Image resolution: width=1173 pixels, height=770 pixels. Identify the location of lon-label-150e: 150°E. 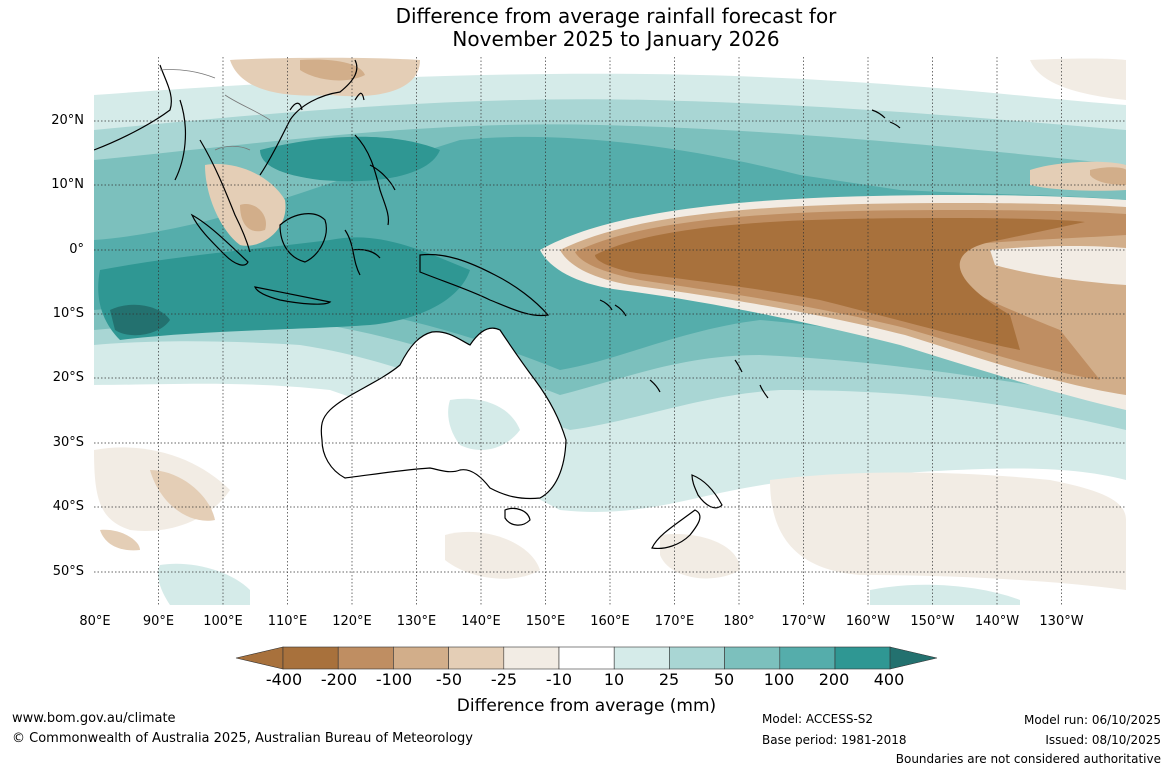
(545, 621).